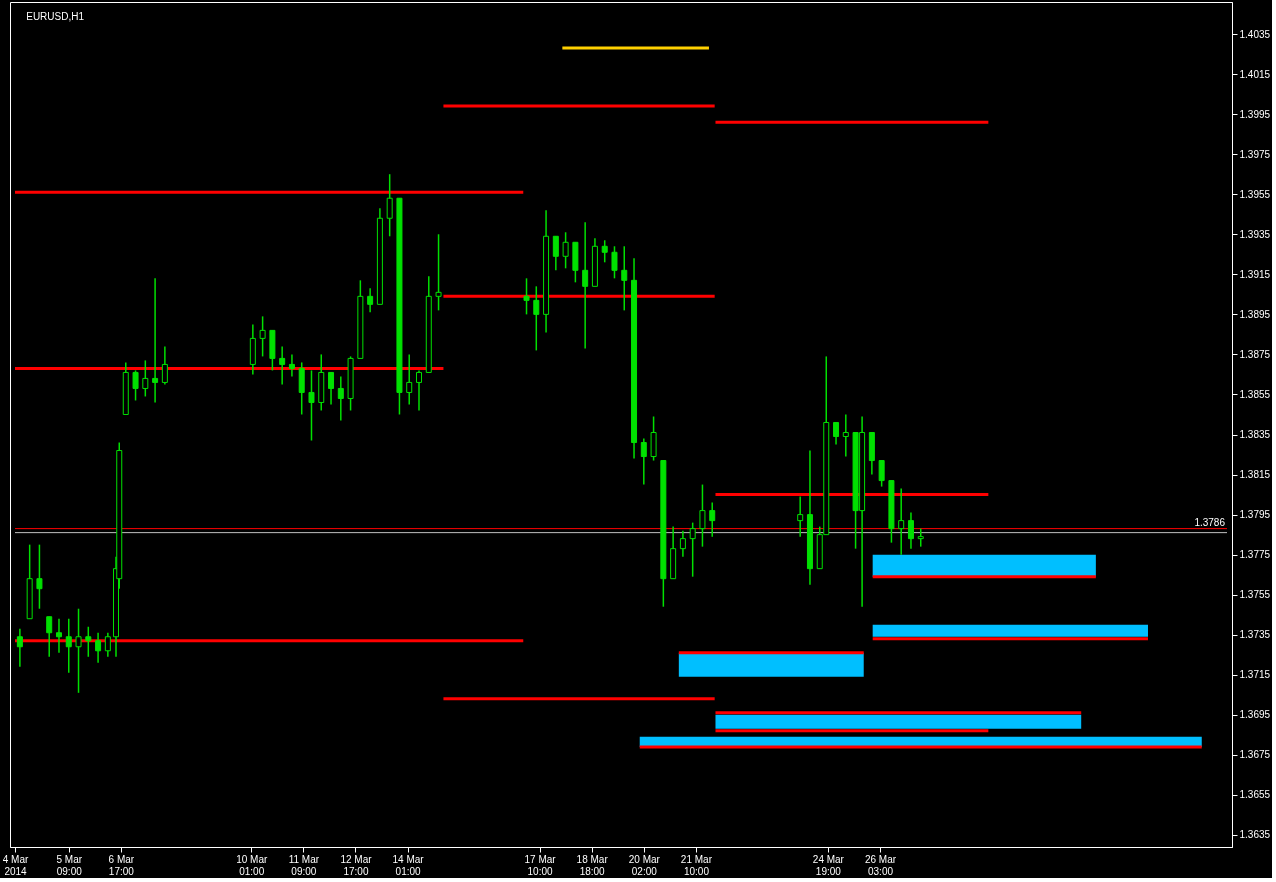 Image resolution: width=1276 pixels, height=882 pixels. Describe the element at coordinates (1255, 435) in the screenshot. I see `y-tick-label: 1.3835` at that location.